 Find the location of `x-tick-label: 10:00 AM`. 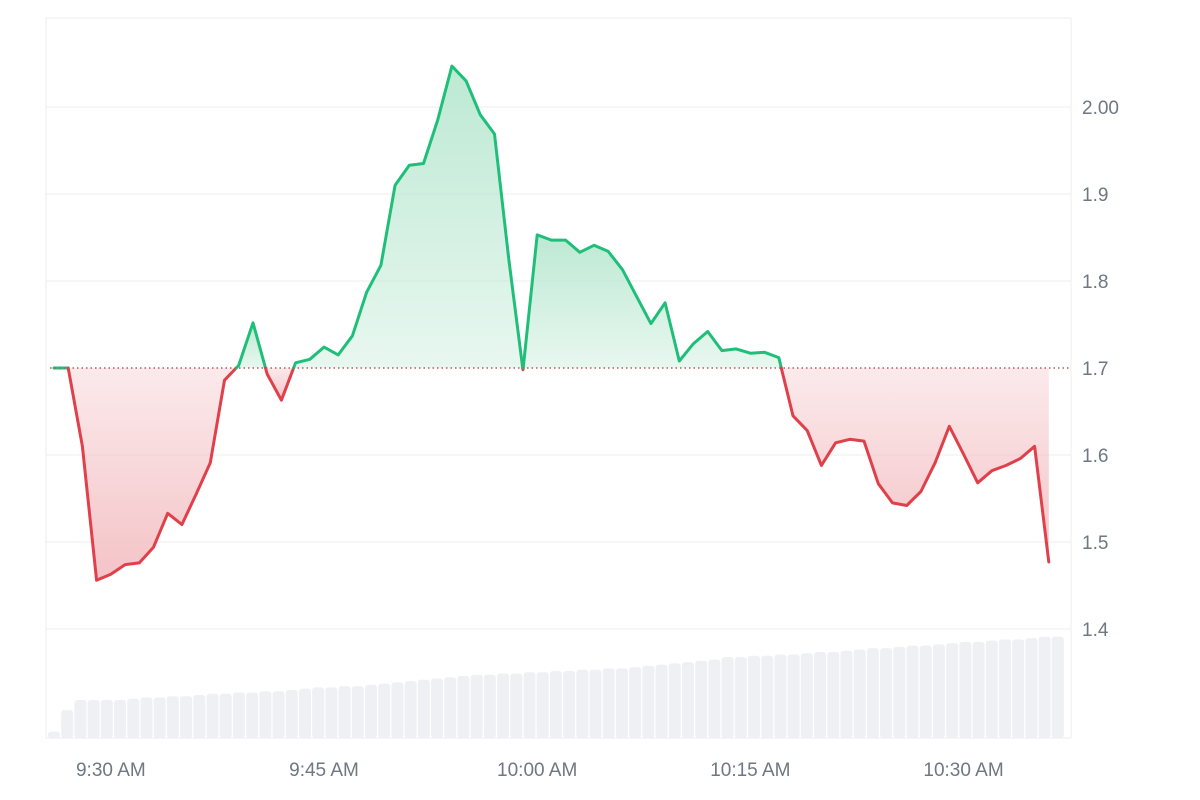

x-tick-label: 10:00 AM is located at coordinates (537, 770).